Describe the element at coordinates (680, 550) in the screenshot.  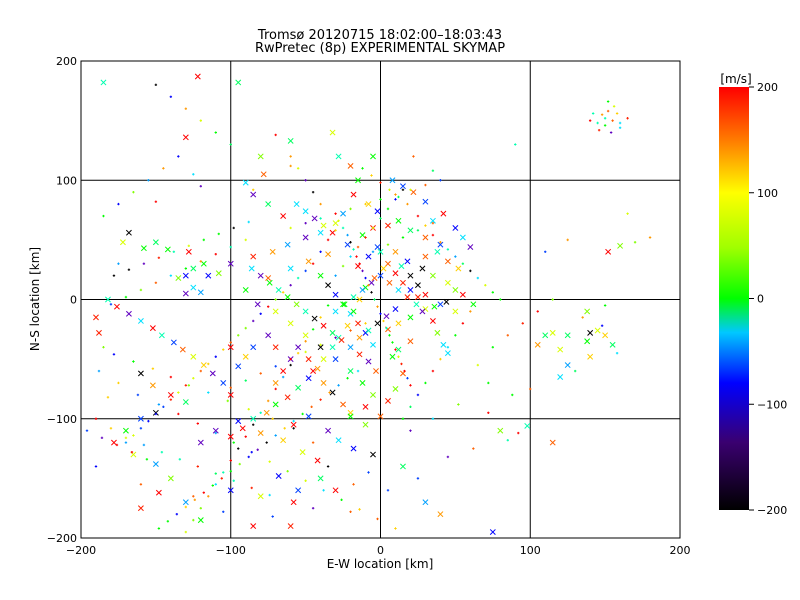
I see `x-tick-label: 200` at that location.